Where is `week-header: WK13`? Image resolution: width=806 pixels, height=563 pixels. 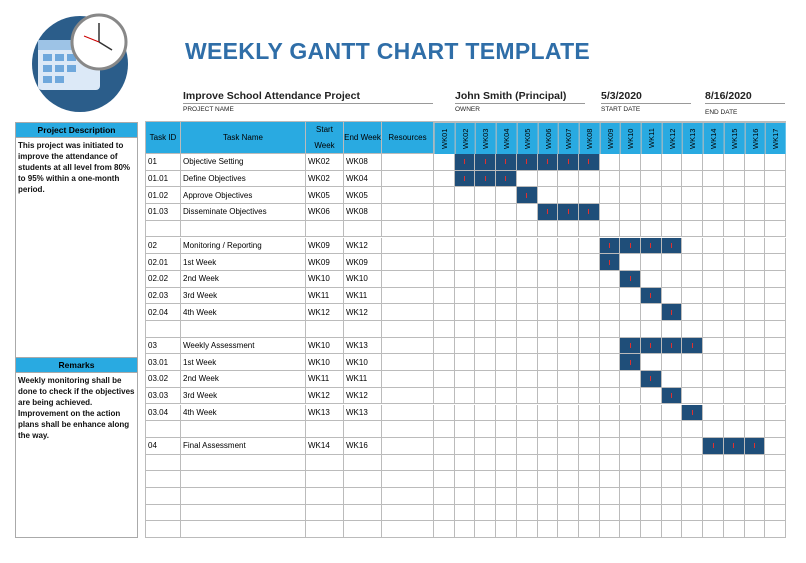 week-header: WK13 is located at coordinates (693, 138).